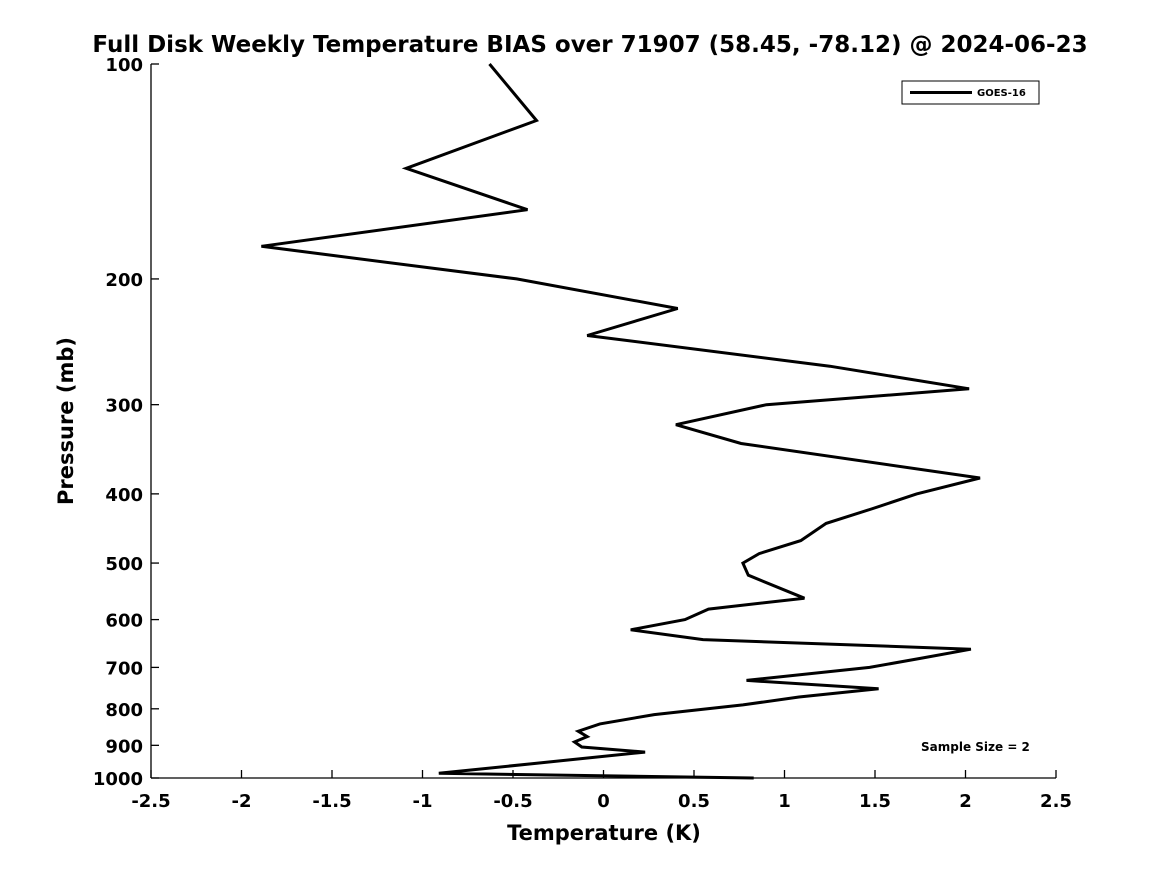 The image size is (1167, 875). I want to click on y-tick-label: 800, so click(124, 710).